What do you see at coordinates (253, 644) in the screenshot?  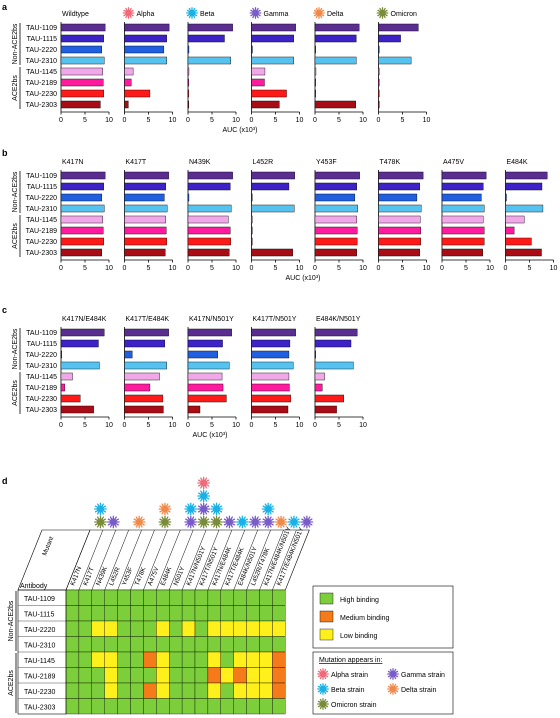 I see `heatmap-cell-TAU-2310-L452R/T478K` at bounding box center [253, 644].